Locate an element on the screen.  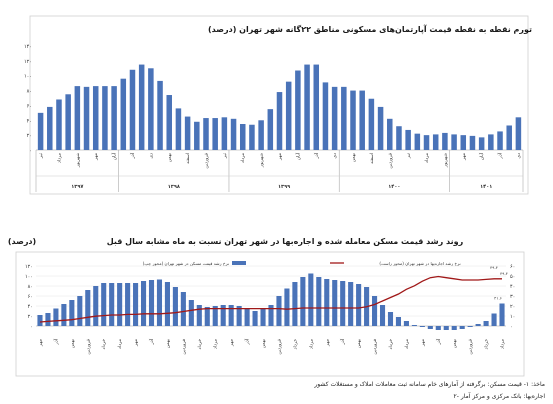
y-tick-label: ۲۰ is located at coordinates (29, 136).